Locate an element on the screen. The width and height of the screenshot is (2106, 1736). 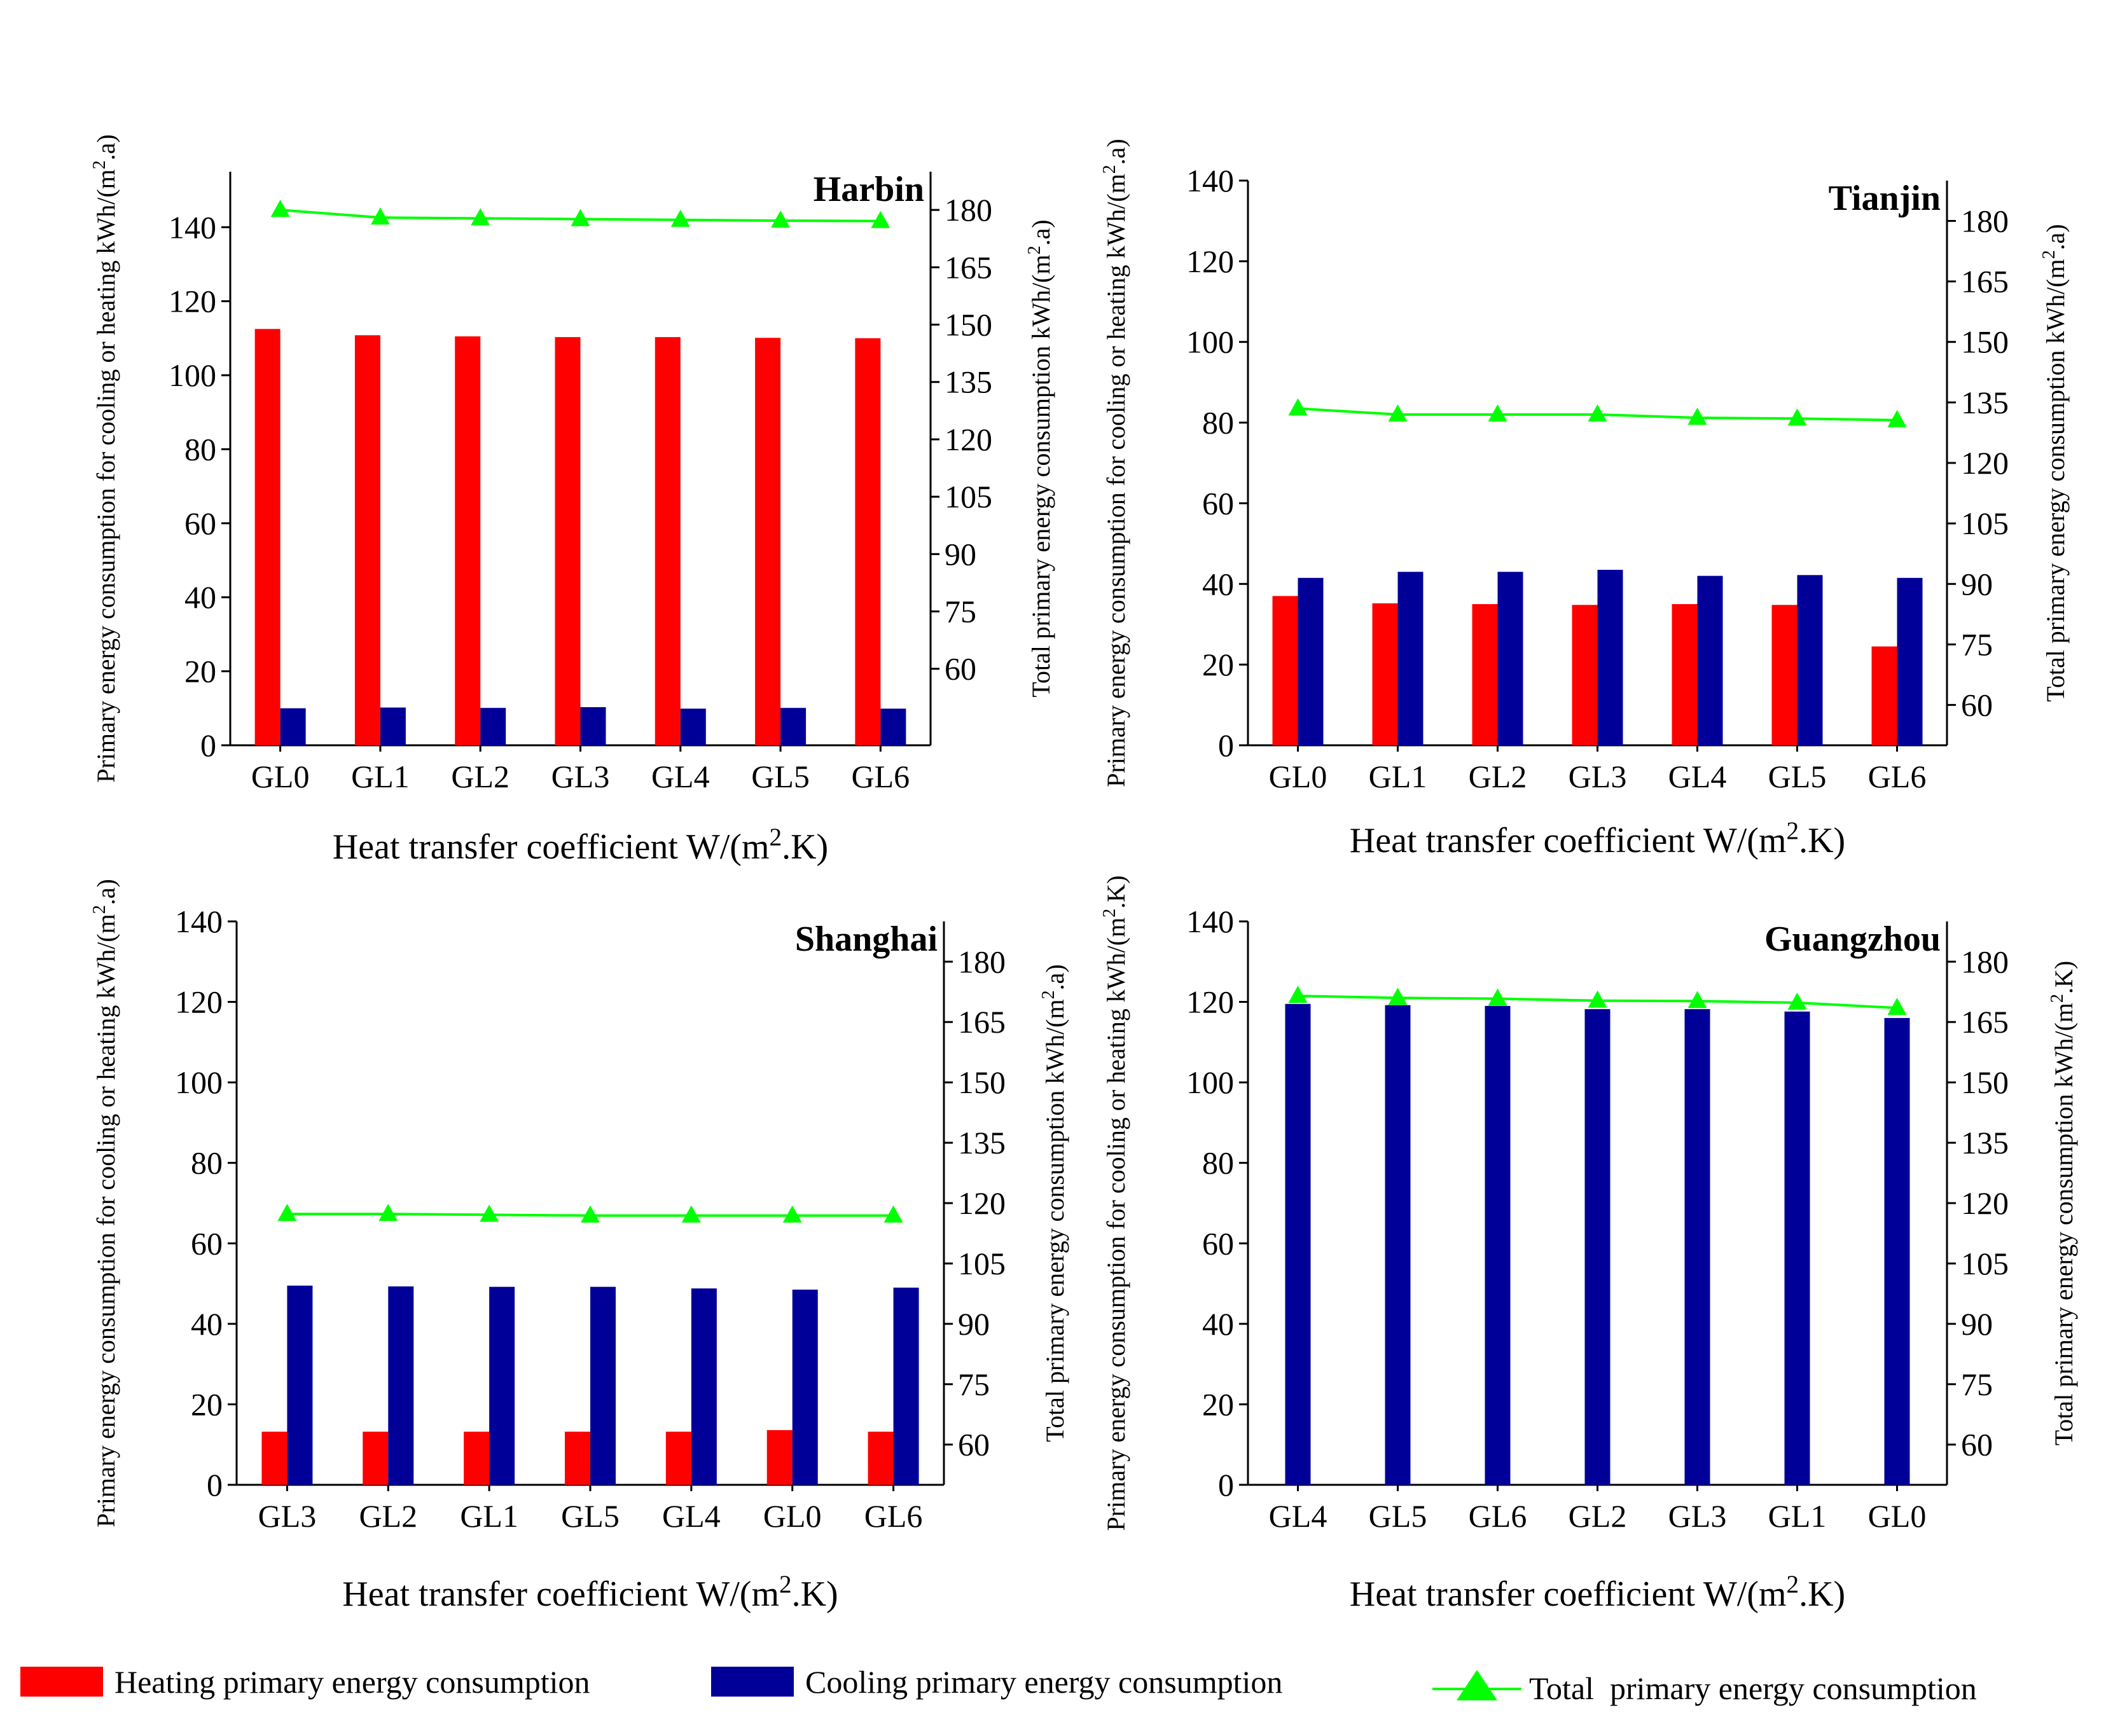
heating-bar-gl2 is located at coordinates (376, 1458).